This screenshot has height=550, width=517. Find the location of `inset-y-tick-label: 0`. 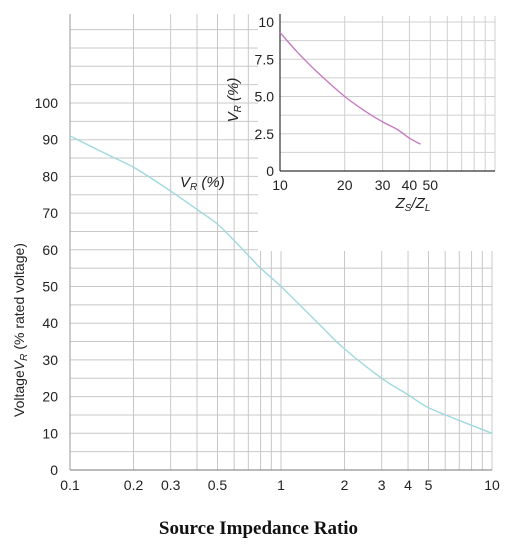

inset-y-tick-label: 0 is located at coordinates (270, 171).